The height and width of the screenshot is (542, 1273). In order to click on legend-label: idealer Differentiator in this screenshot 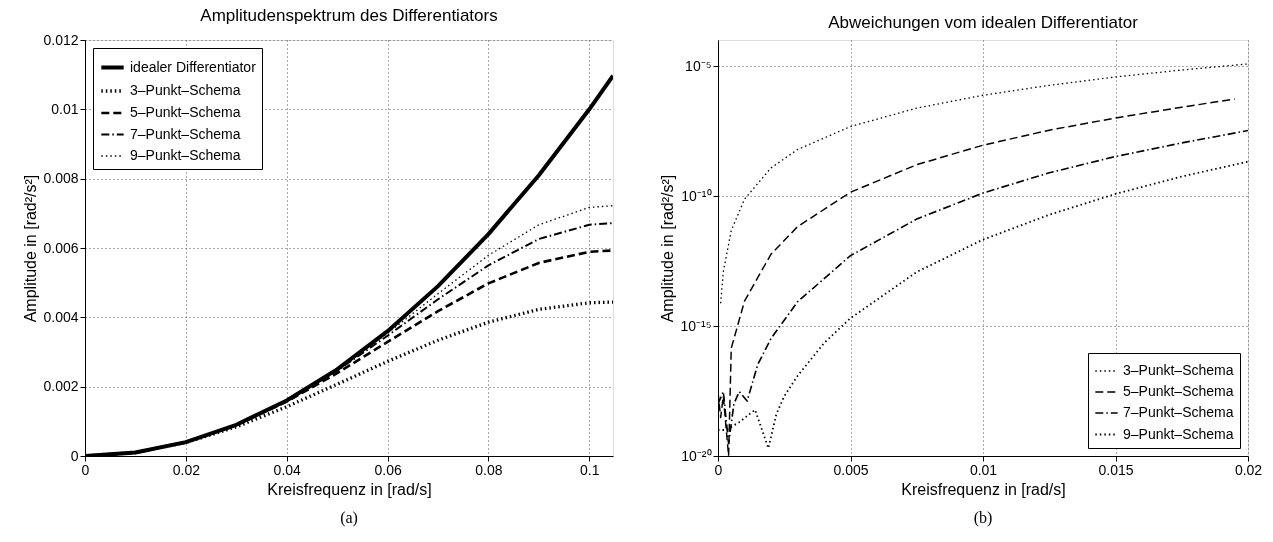, I will do `click(193, 66)`.